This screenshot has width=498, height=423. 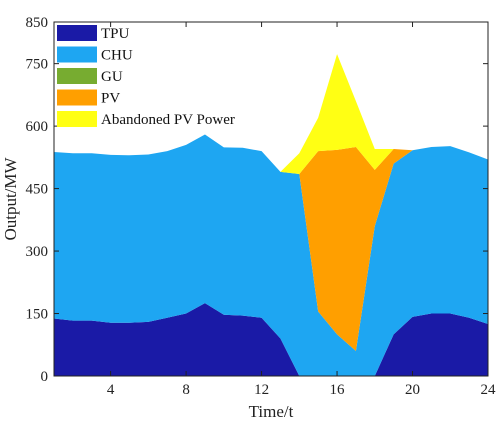 I want to click on legend-label: Abandoned PV Power, so click(x=168, y=120).